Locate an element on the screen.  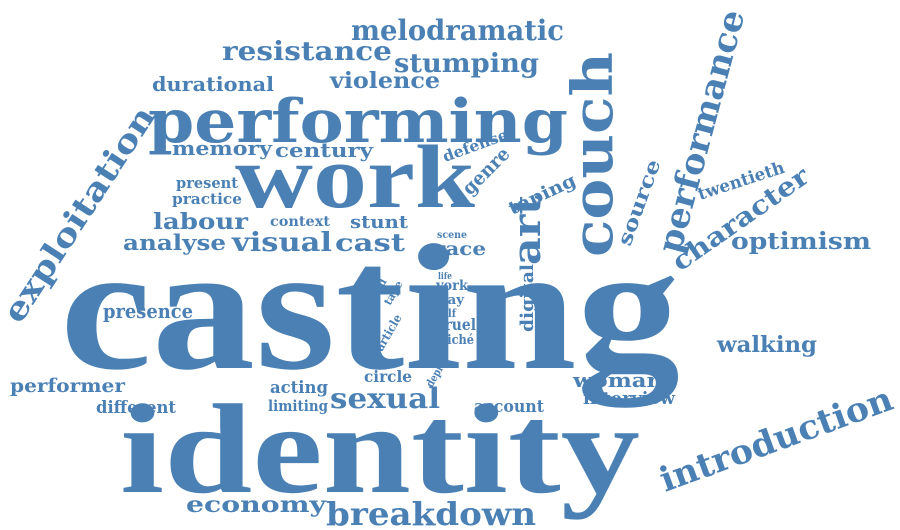
word-resistance: resistance is located at coordinates (307, 52).